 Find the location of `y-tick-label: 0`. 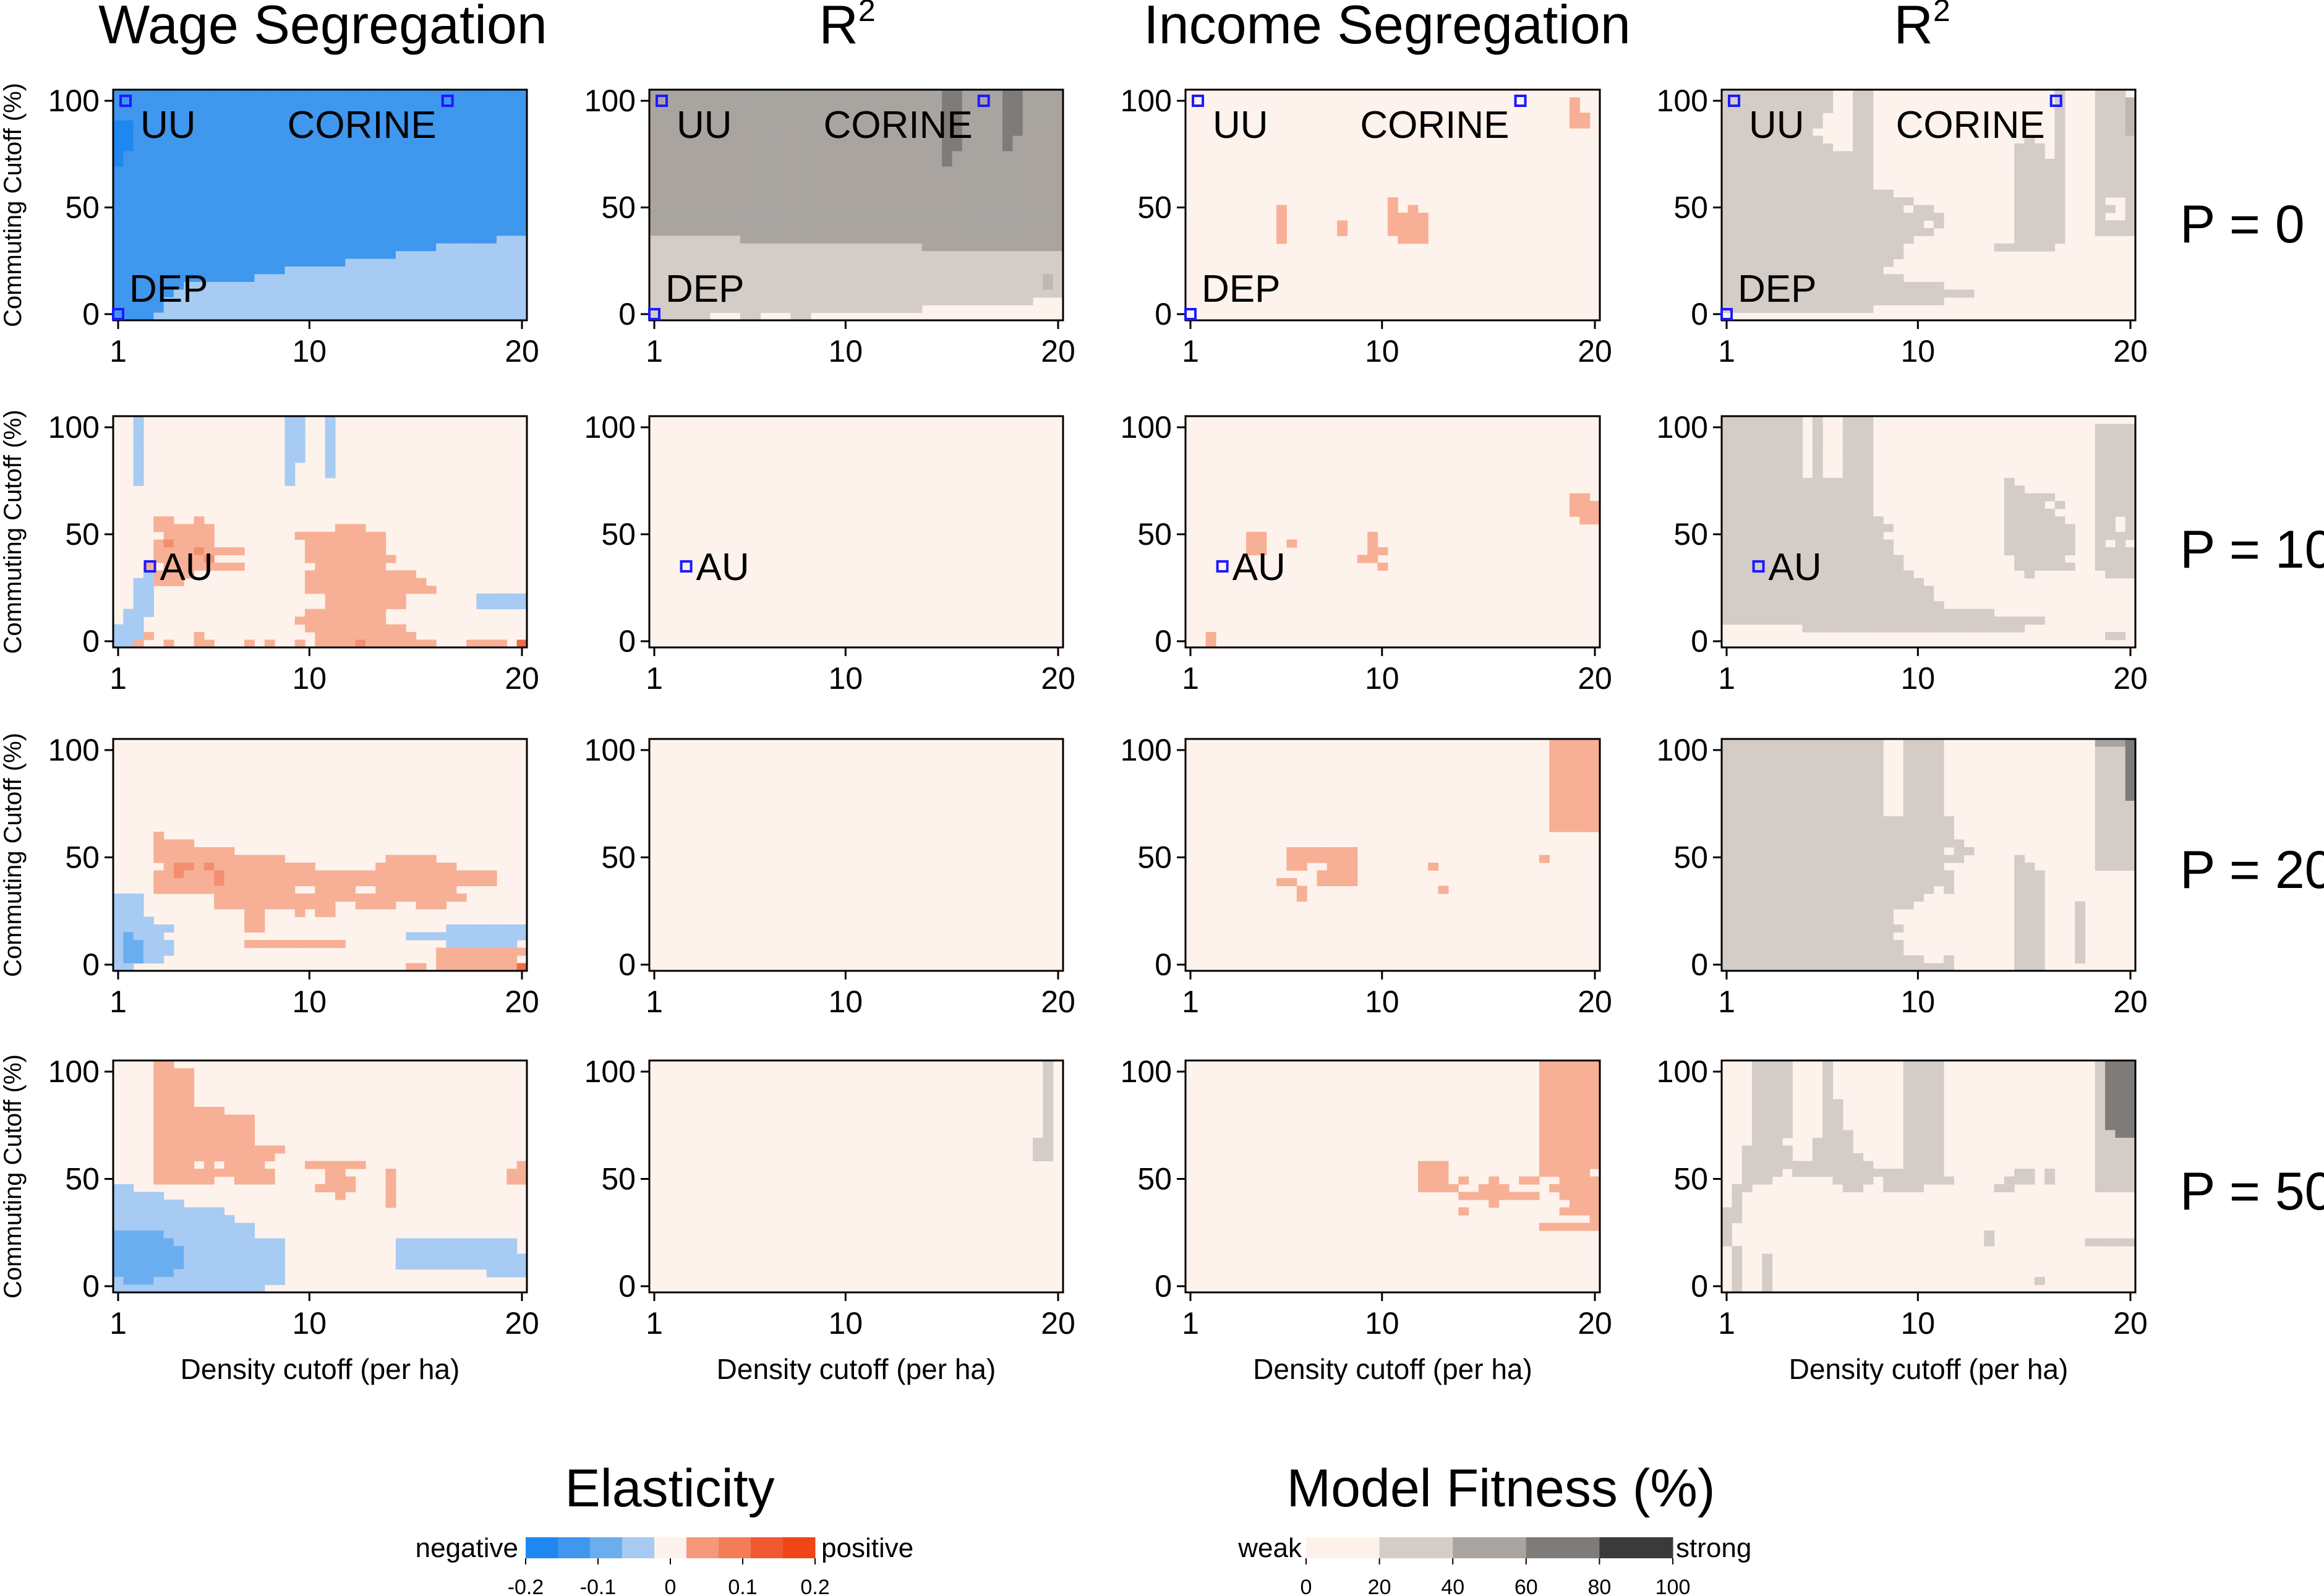

y-tick-label: 0 is located at coordinates (91, 641).